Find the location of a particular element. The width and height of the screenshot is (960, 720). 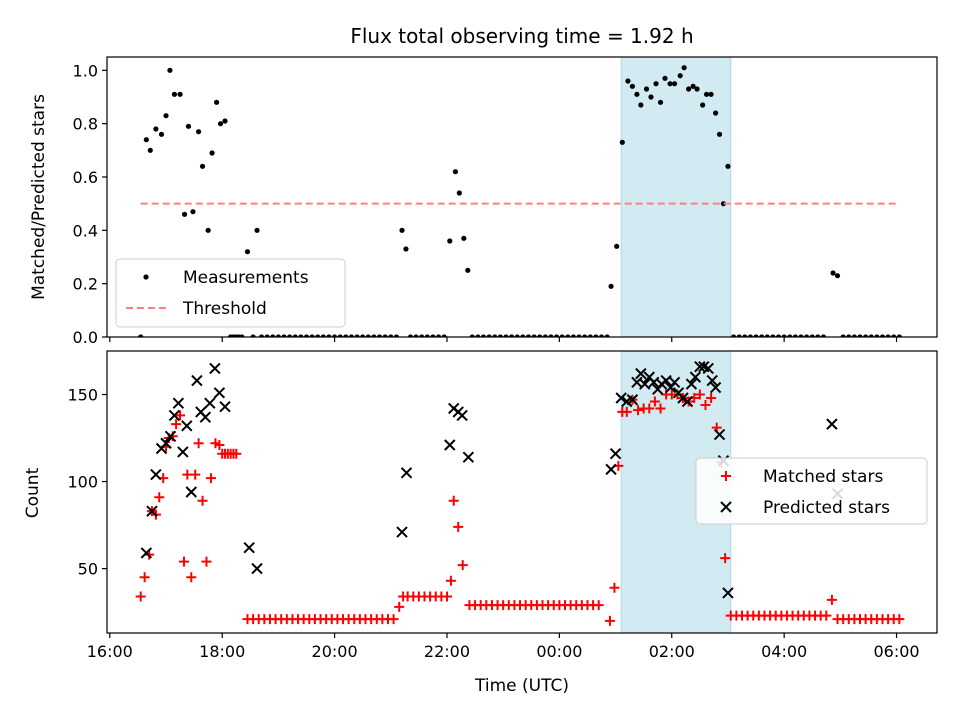

top-legend: Measurements Threshold is located at coordinates (230, 293).